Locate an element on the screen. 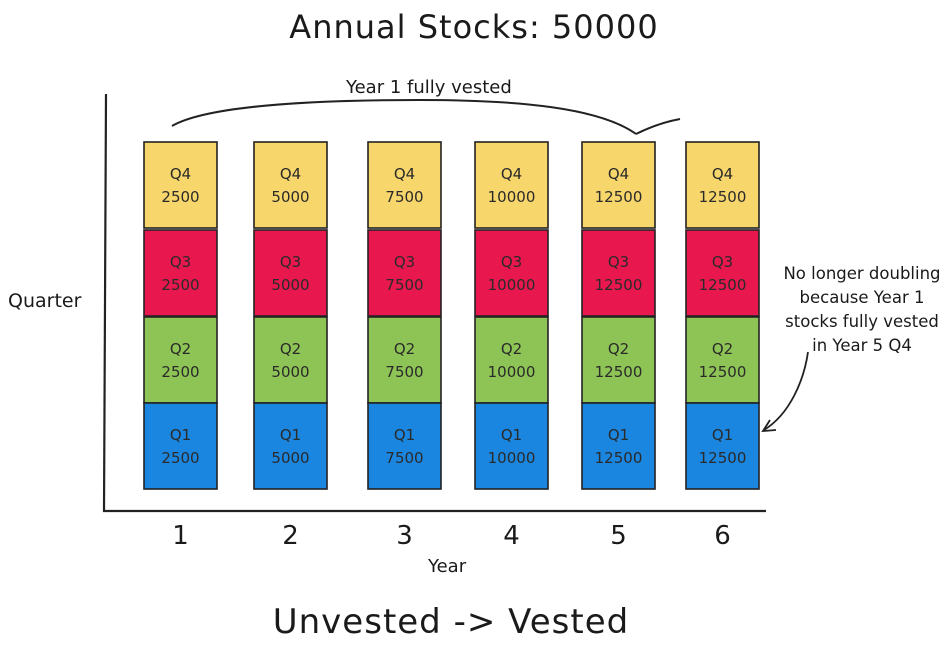 The height and width of the screenshot is (658, 948). note-line: in Year 5 Q4 is located at coordinates (862, 345).